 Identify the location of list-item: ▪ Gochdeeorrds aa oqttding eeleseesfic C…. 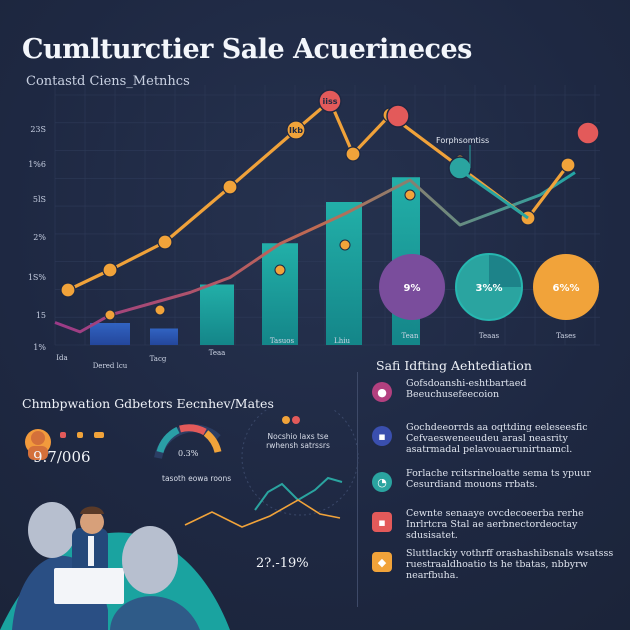
(497, 442).